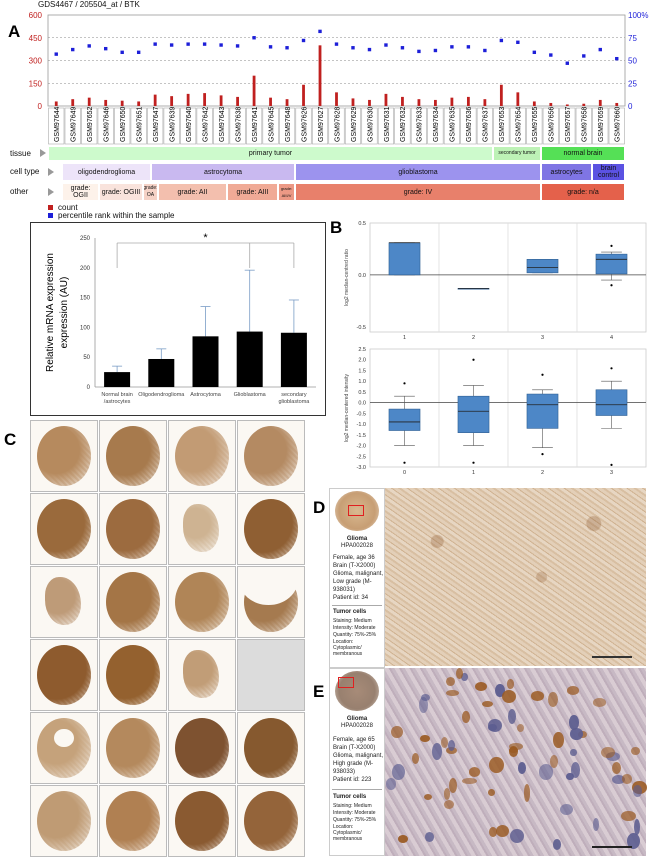  Describe the element at coordinates (205, 238) in the screenshot. I see `significance-star: *` at that location.